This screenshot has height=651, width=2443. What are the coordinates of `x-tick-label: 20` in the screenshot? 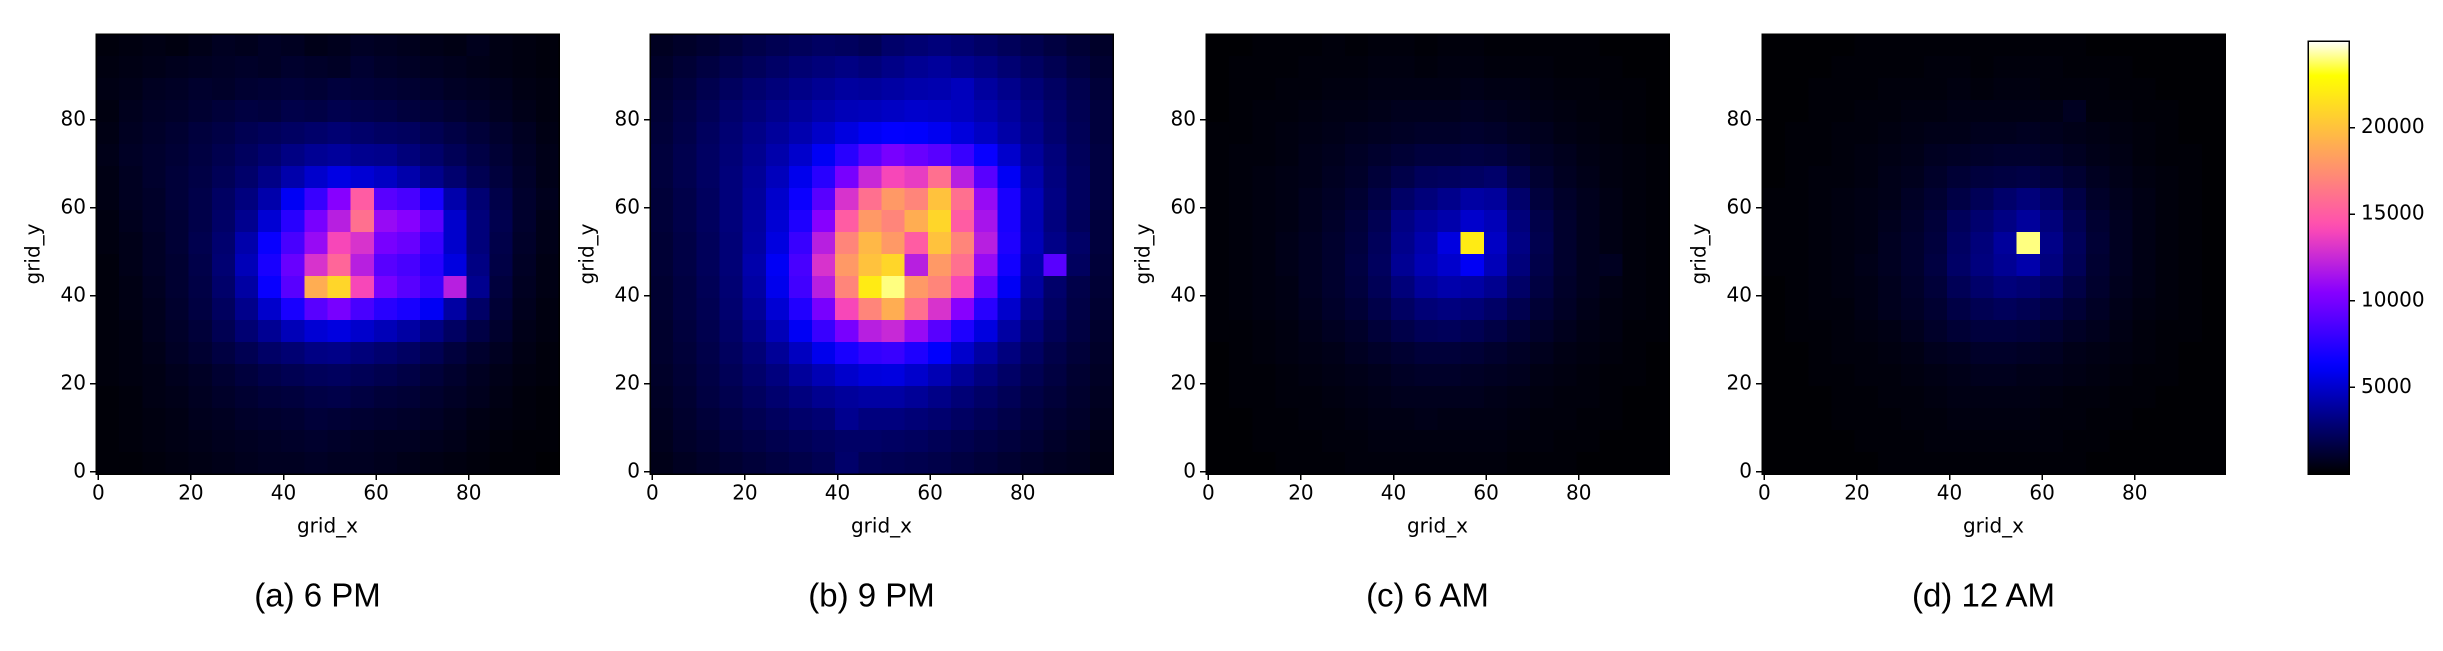 It's located at (1856, 493).